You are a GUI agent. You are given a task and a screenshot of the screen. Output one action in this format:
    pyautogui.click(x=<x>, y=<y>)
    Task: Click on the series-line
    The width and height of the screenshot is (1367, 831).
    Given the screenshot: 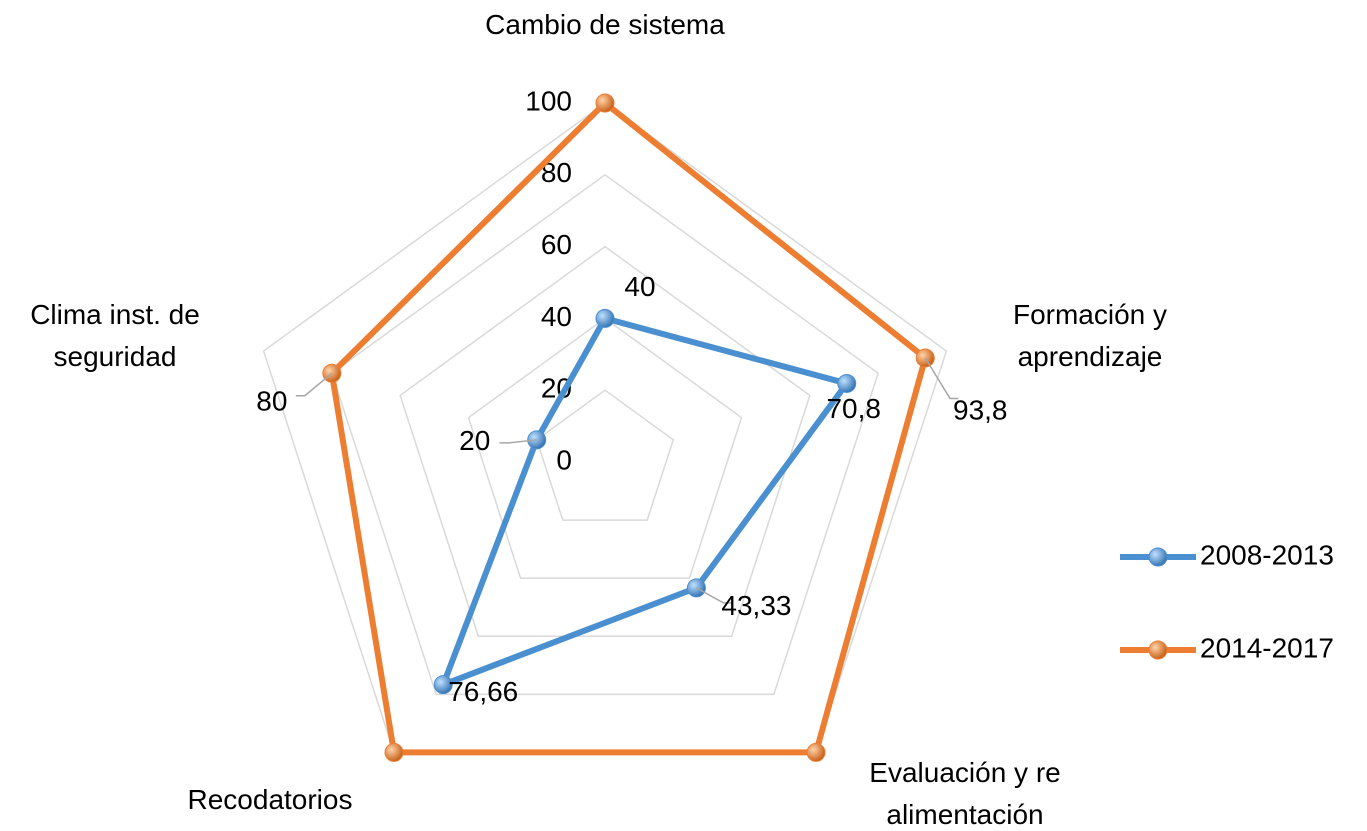 What is the action you would take?
    pyautogui.click(x=645, y=501)
    